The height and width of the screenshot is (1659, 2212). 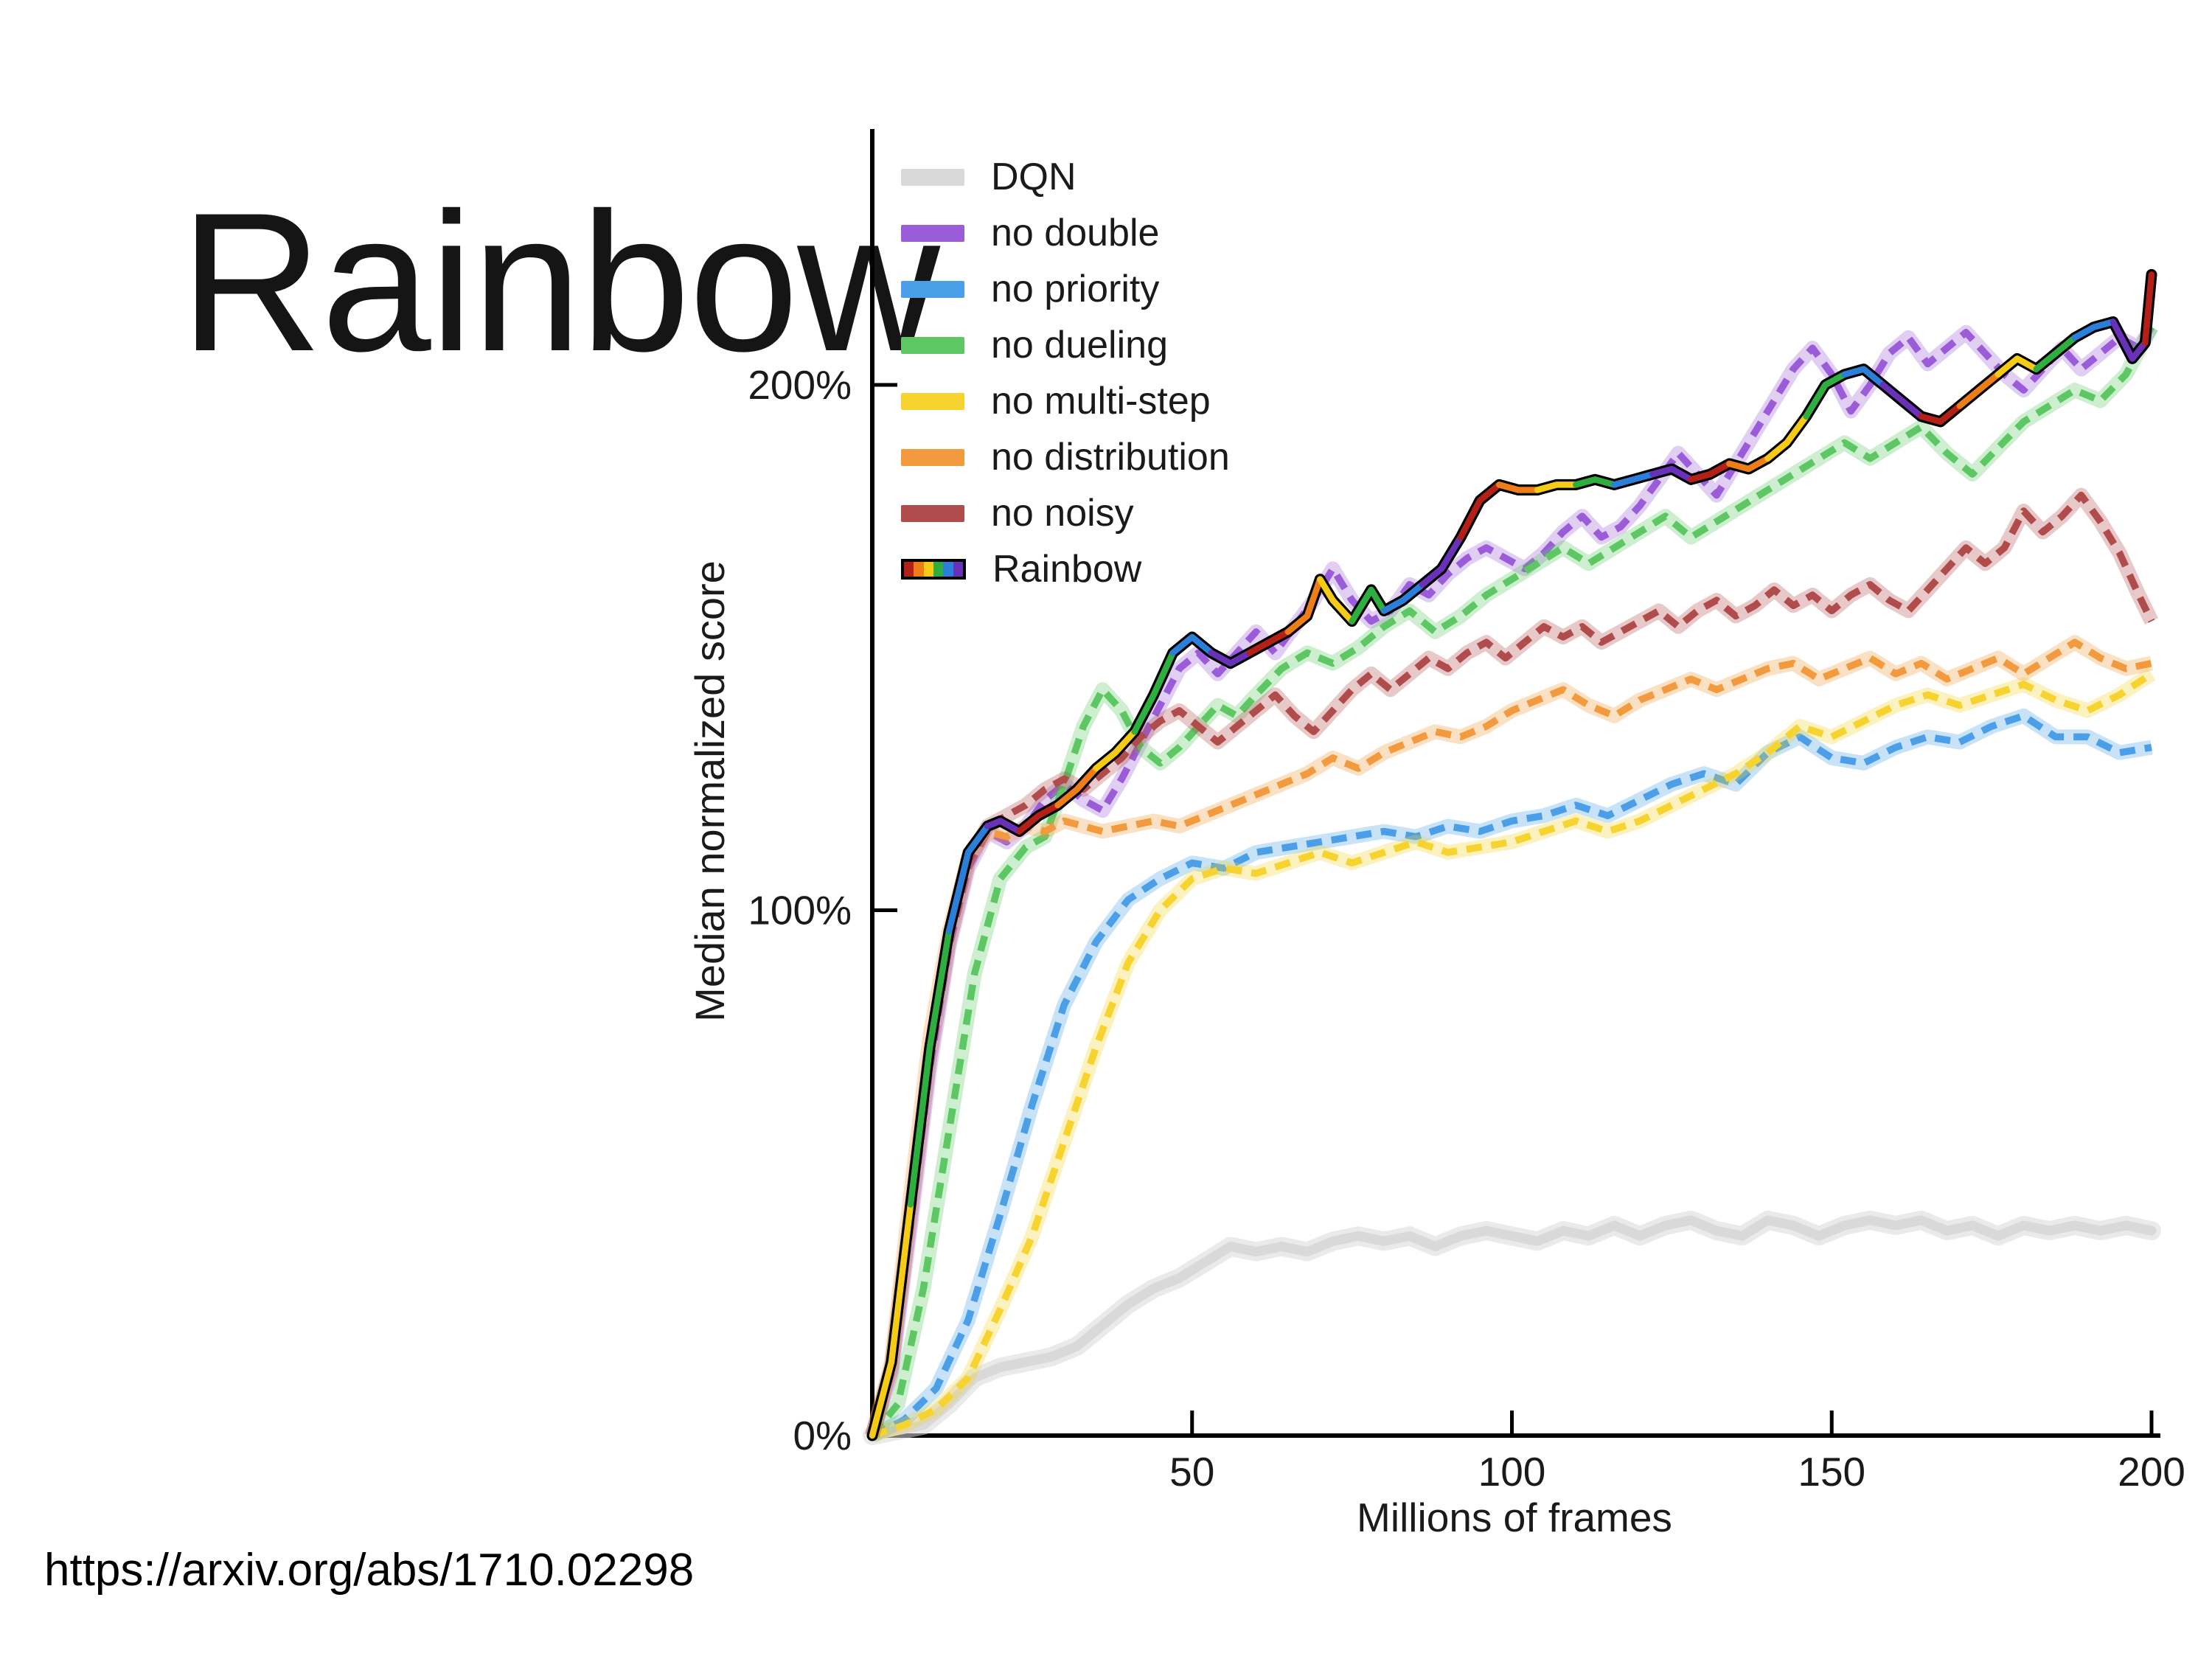 I want to click on legend-item-no-priority: no priority, so click(x=1065, y=289).